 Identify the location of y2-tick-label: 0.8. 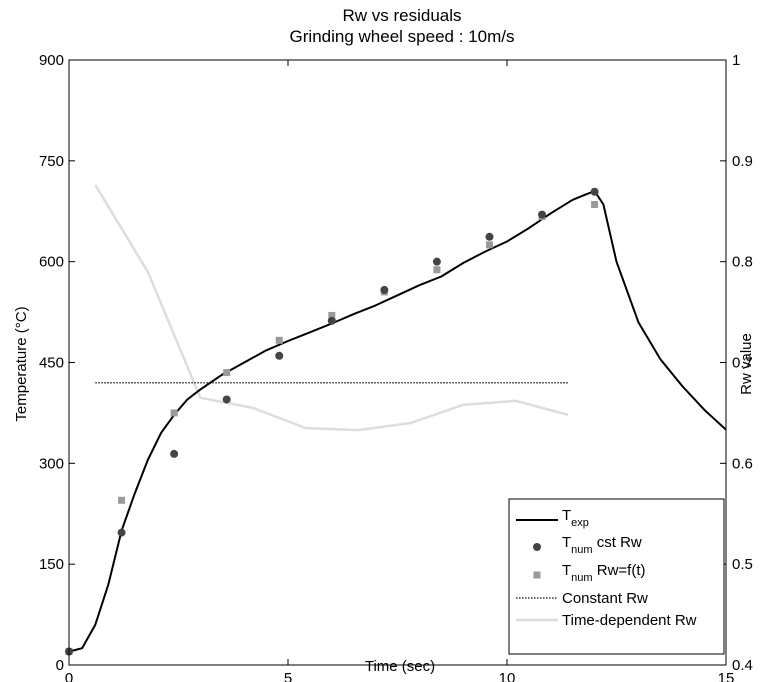
(742, 262).